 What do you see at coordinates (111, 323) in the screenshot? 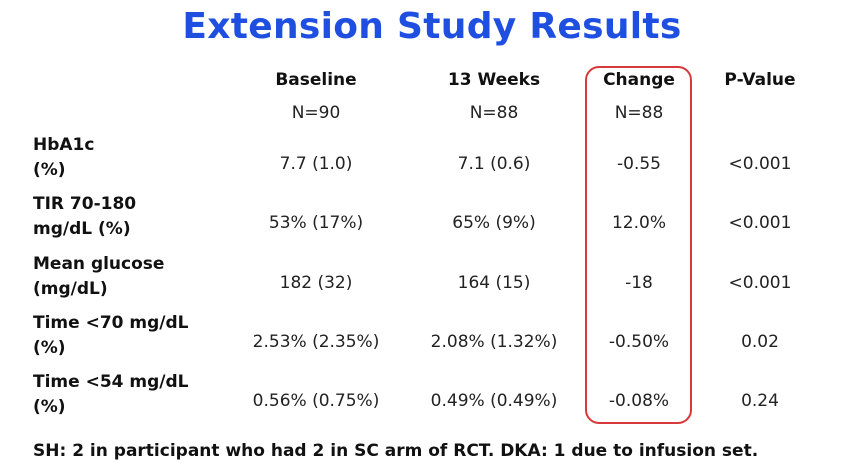
I see `row-label-line1: Time <70 mg/dL` at bounding box center [111, 323].